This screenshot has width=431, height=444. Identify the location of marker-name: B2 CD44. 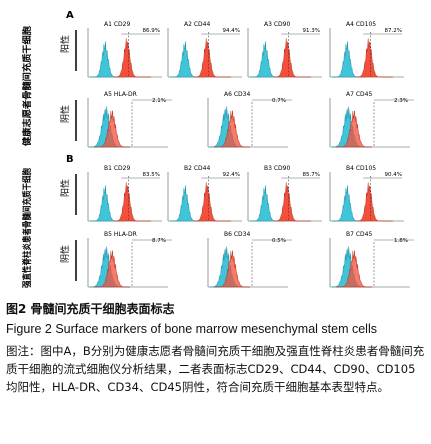
(197, 168).